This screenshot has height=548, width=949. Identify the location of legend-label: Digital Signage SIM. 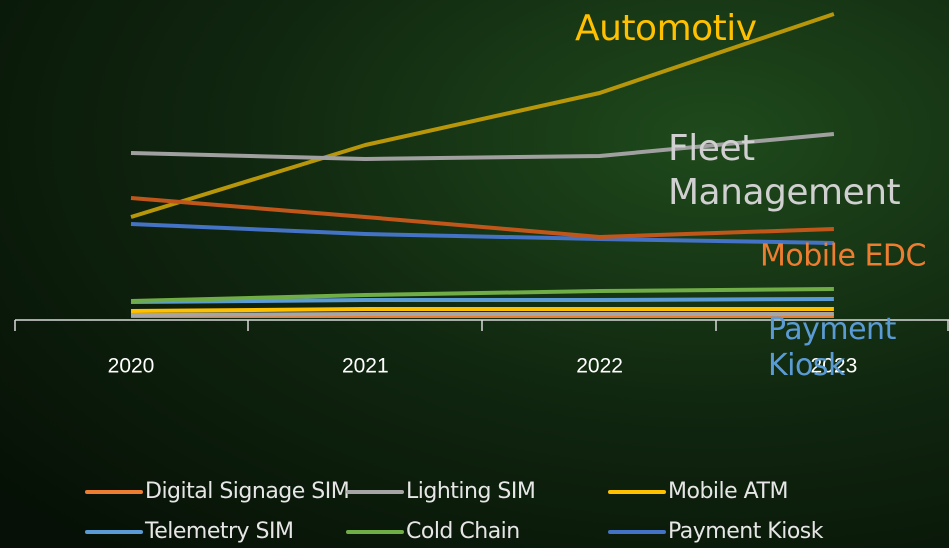
(247, 491).